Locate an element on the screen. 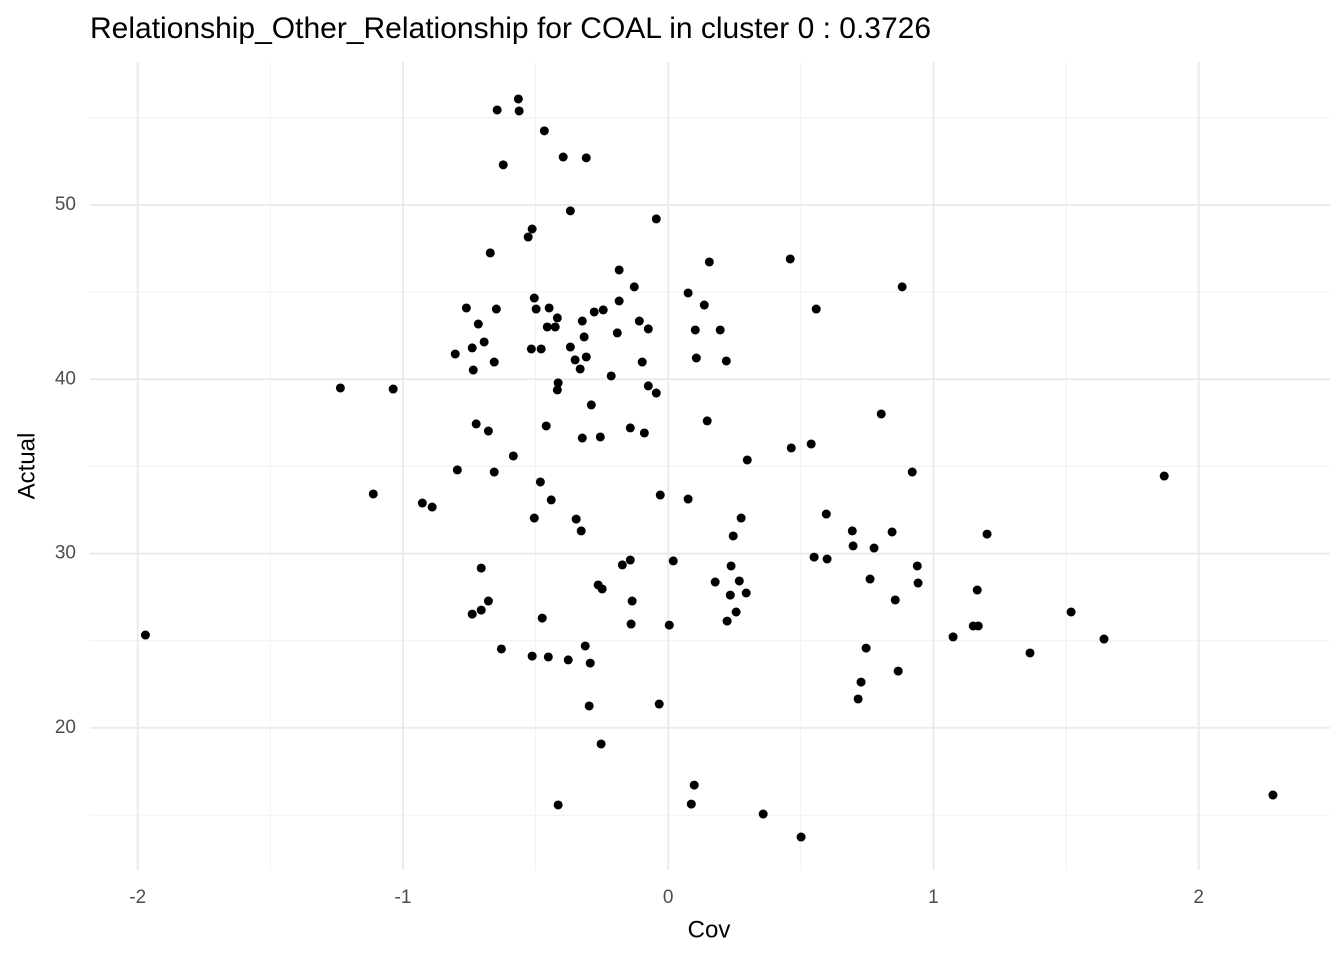 The image size is (1344, 960). x-axis-label: Cov is located at coordinates (709, 929).